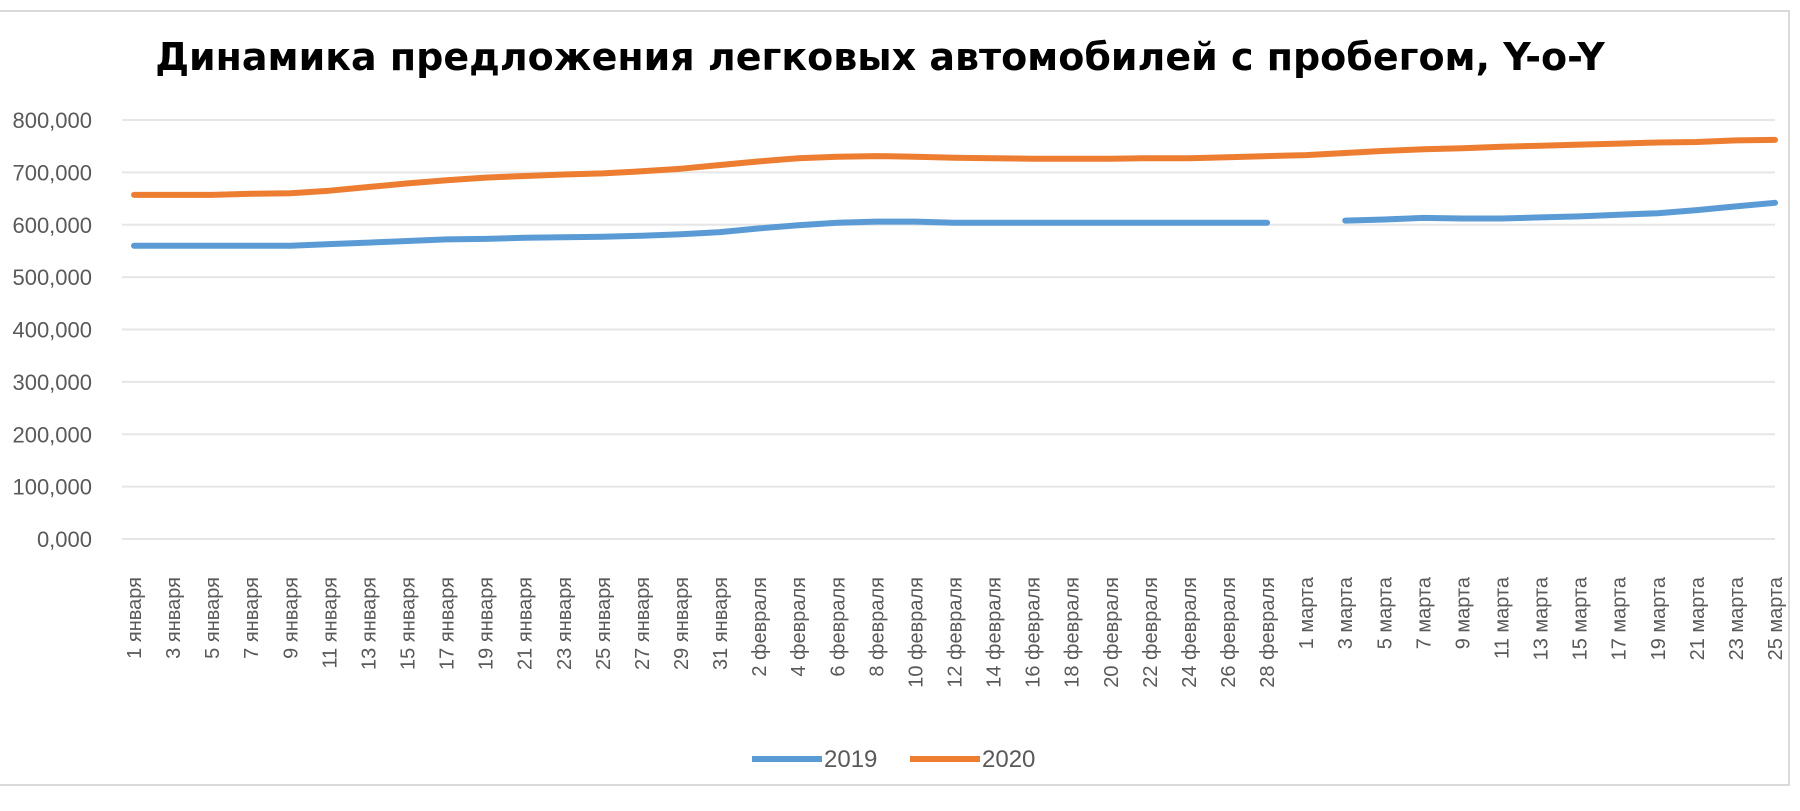  What do you see at coordinates (1776, 618) in the screenshot?
I see `x-tick-label: 25 марта` at bounding box center [1776, 618].